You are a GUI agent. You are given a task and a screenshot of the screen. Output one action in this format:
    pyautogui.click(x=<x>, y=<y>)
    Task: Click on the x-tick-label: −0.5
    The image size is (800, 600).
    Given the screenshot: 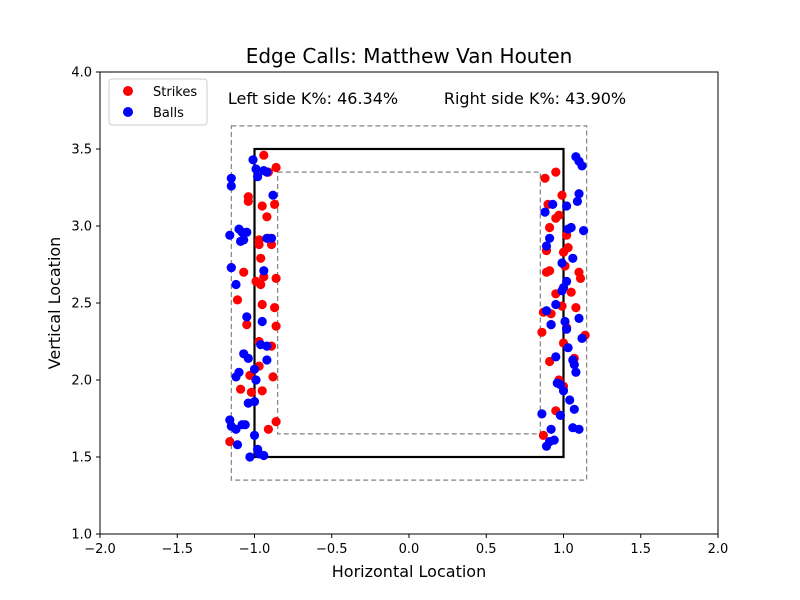 What is the action you would take?
    pyautogui.click(x=332, y=549)
    